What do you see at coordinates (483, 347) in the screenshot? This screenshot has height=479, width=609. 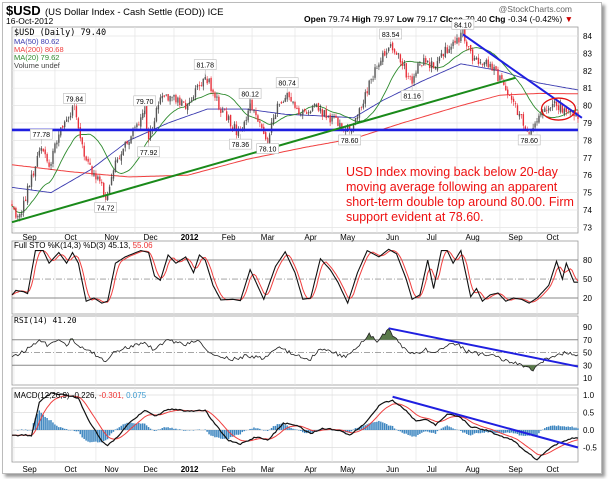 I see `rsi-trendline` at bounding box center [483, 347].